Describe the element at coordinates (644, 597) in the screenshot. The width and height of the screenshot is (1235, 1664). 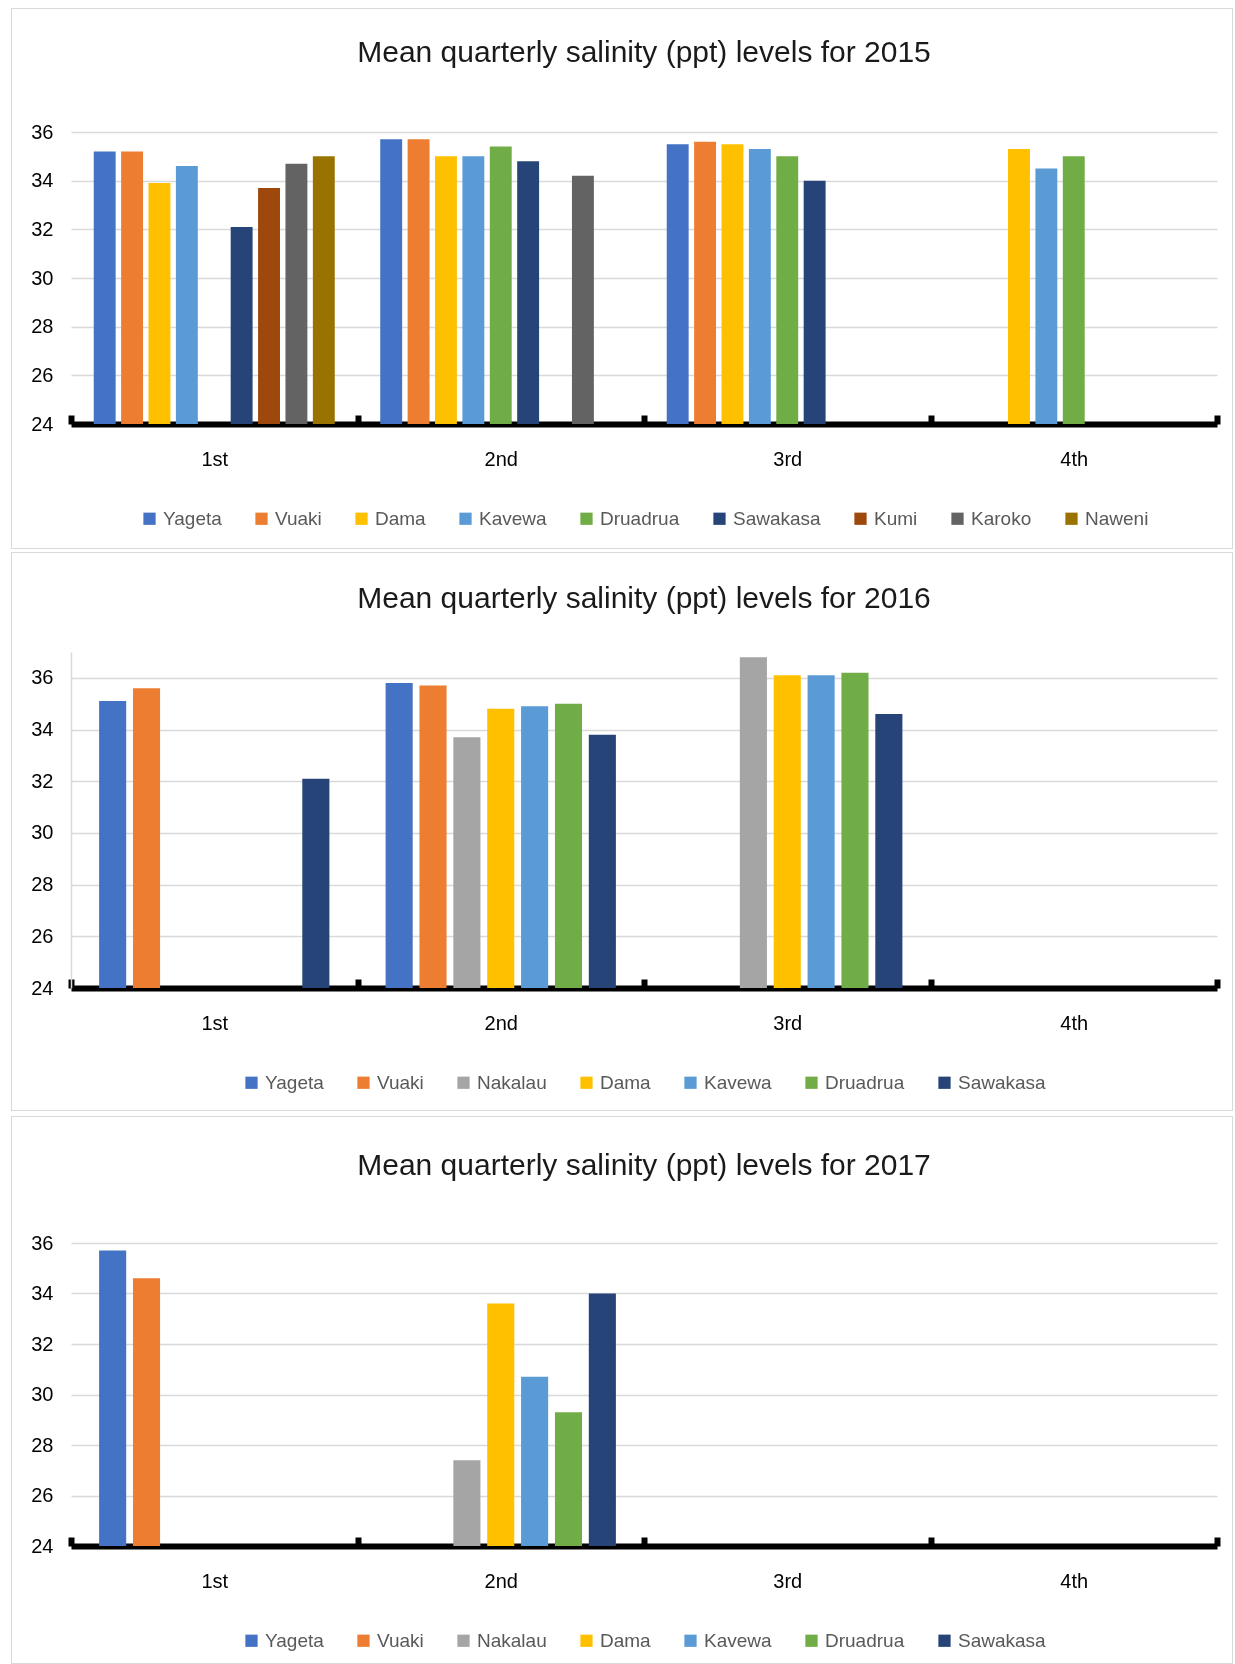
I see `chart-title: Mean quarterly salinity (ppt) levels for 2016` at that location.